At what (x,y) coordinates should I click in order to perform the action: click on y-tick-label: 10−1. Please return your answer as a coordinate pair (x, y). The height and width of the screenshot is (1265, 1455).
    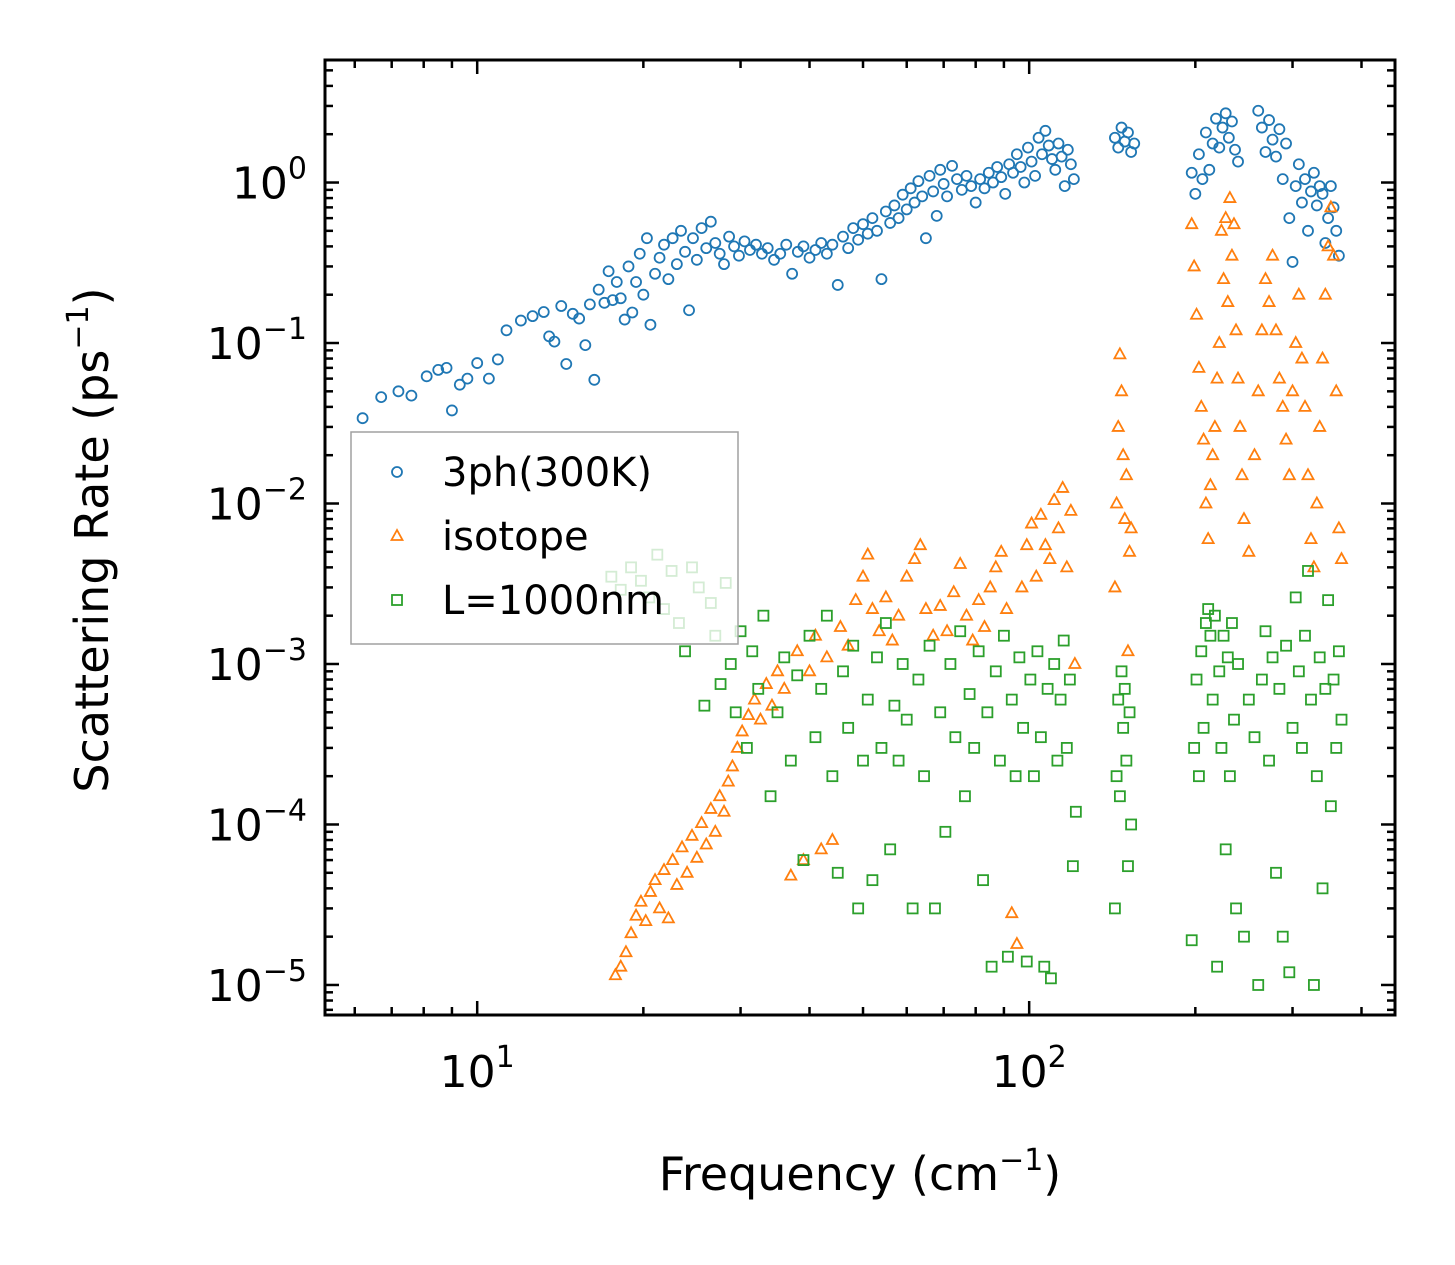
    Looking at the image, I should click on (257, 341).